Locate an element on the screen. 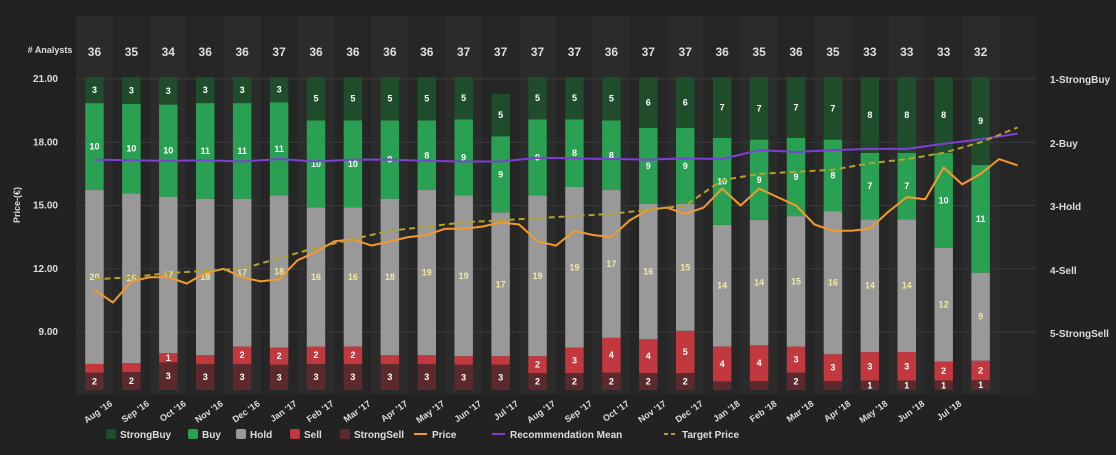 The image size is (1116, 455). legend-swatch is located at coordinates (111, 434).